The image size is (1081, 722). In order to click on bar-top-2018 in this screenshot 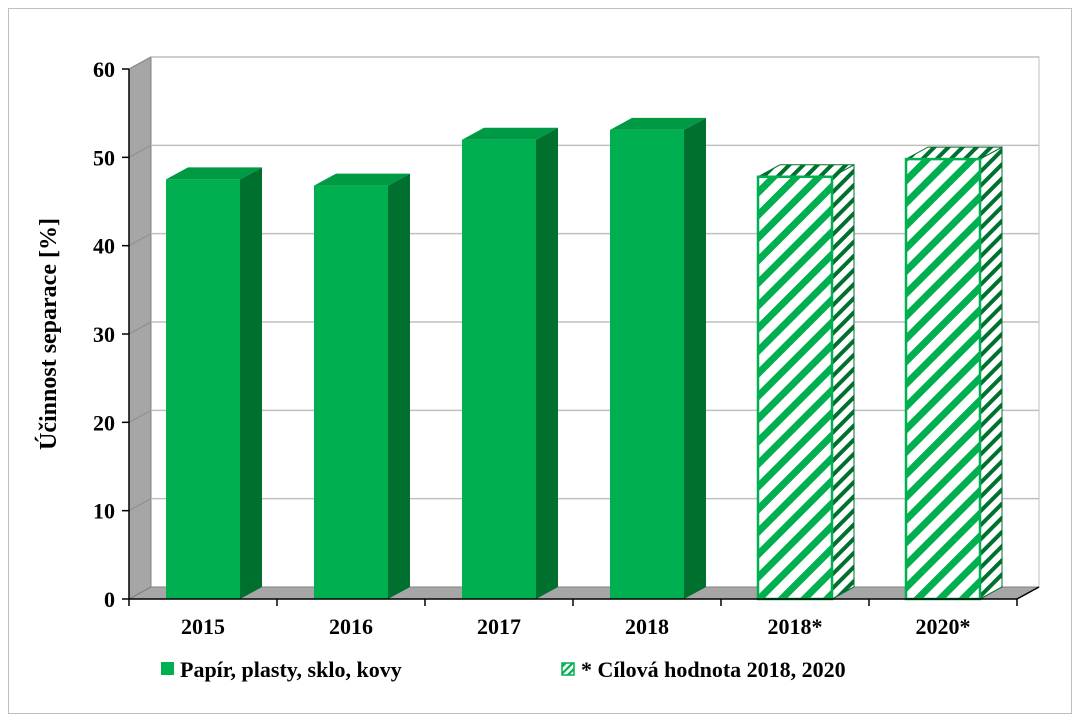, I will do `click(658, 123)`.